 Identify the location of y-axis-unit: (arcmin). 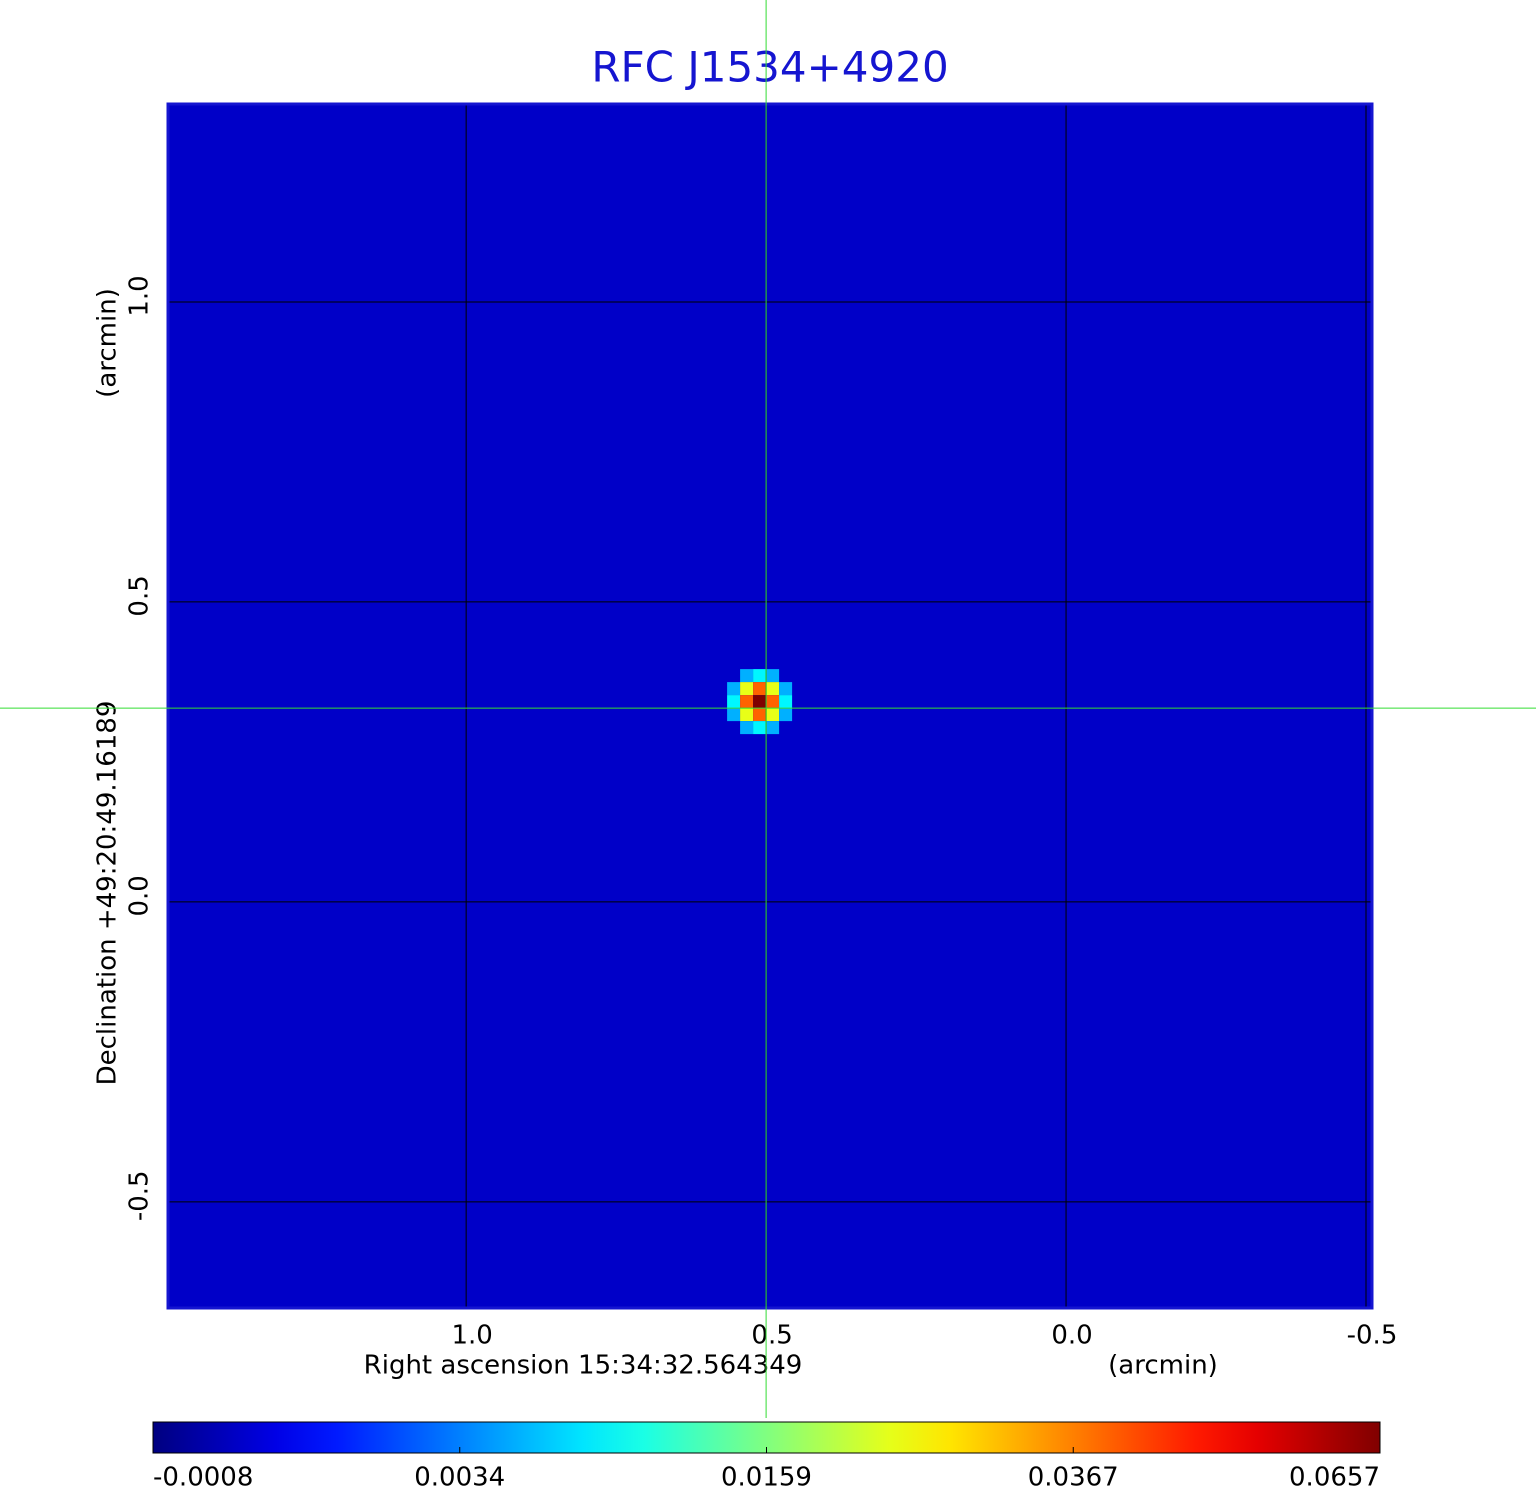
(108, 343).